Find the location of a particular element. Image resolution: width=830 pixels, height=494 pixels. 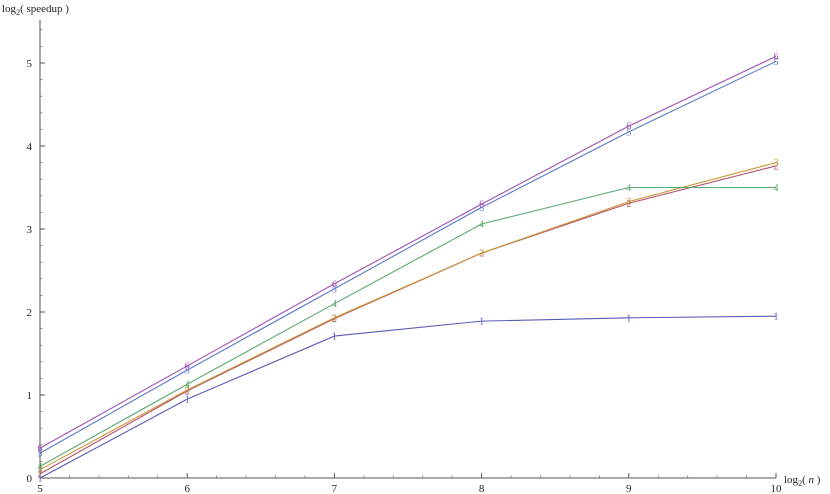

y-tick-label: 4 is located at coordinates (30, 147).